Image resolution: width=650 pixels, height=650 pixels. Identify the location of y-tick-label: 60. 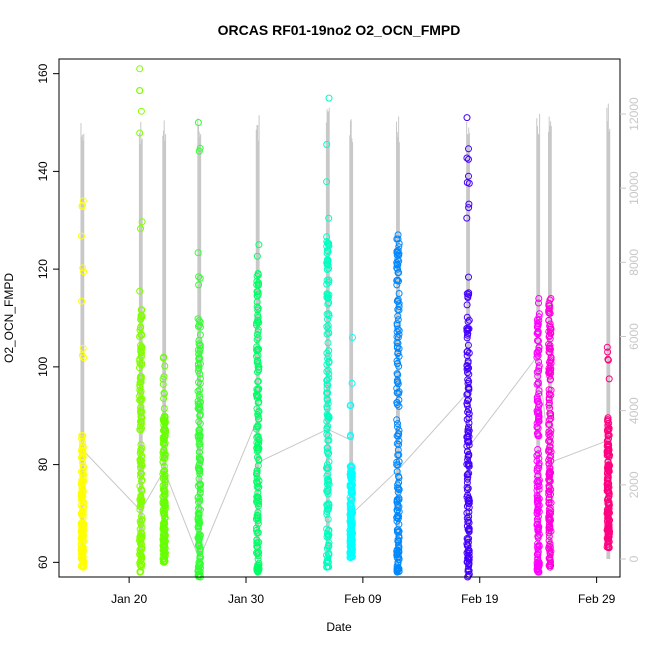
(43, 562).